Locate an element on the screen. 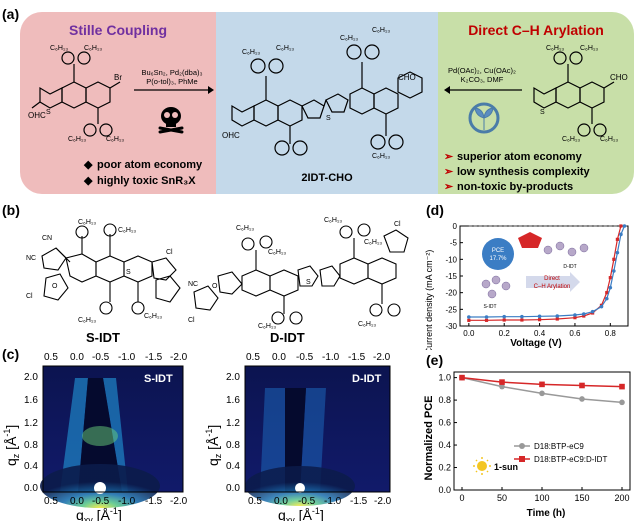 The width and height of the screenshot is (639, 521). direct-advantage-1: ➢ superior atom economy is located at coordinates (513, 157).